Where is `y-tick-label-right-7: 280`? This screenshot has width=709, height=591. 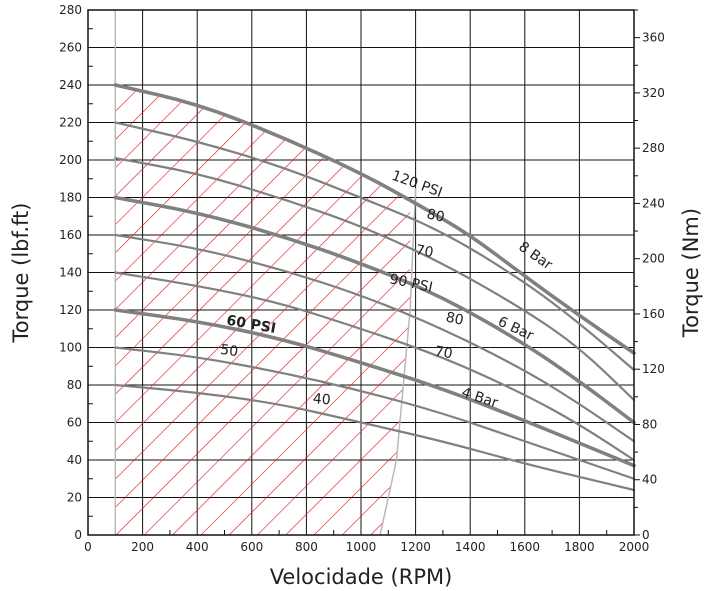 y-tick-label-right-7: 280 is located at coordinates (653, 148).